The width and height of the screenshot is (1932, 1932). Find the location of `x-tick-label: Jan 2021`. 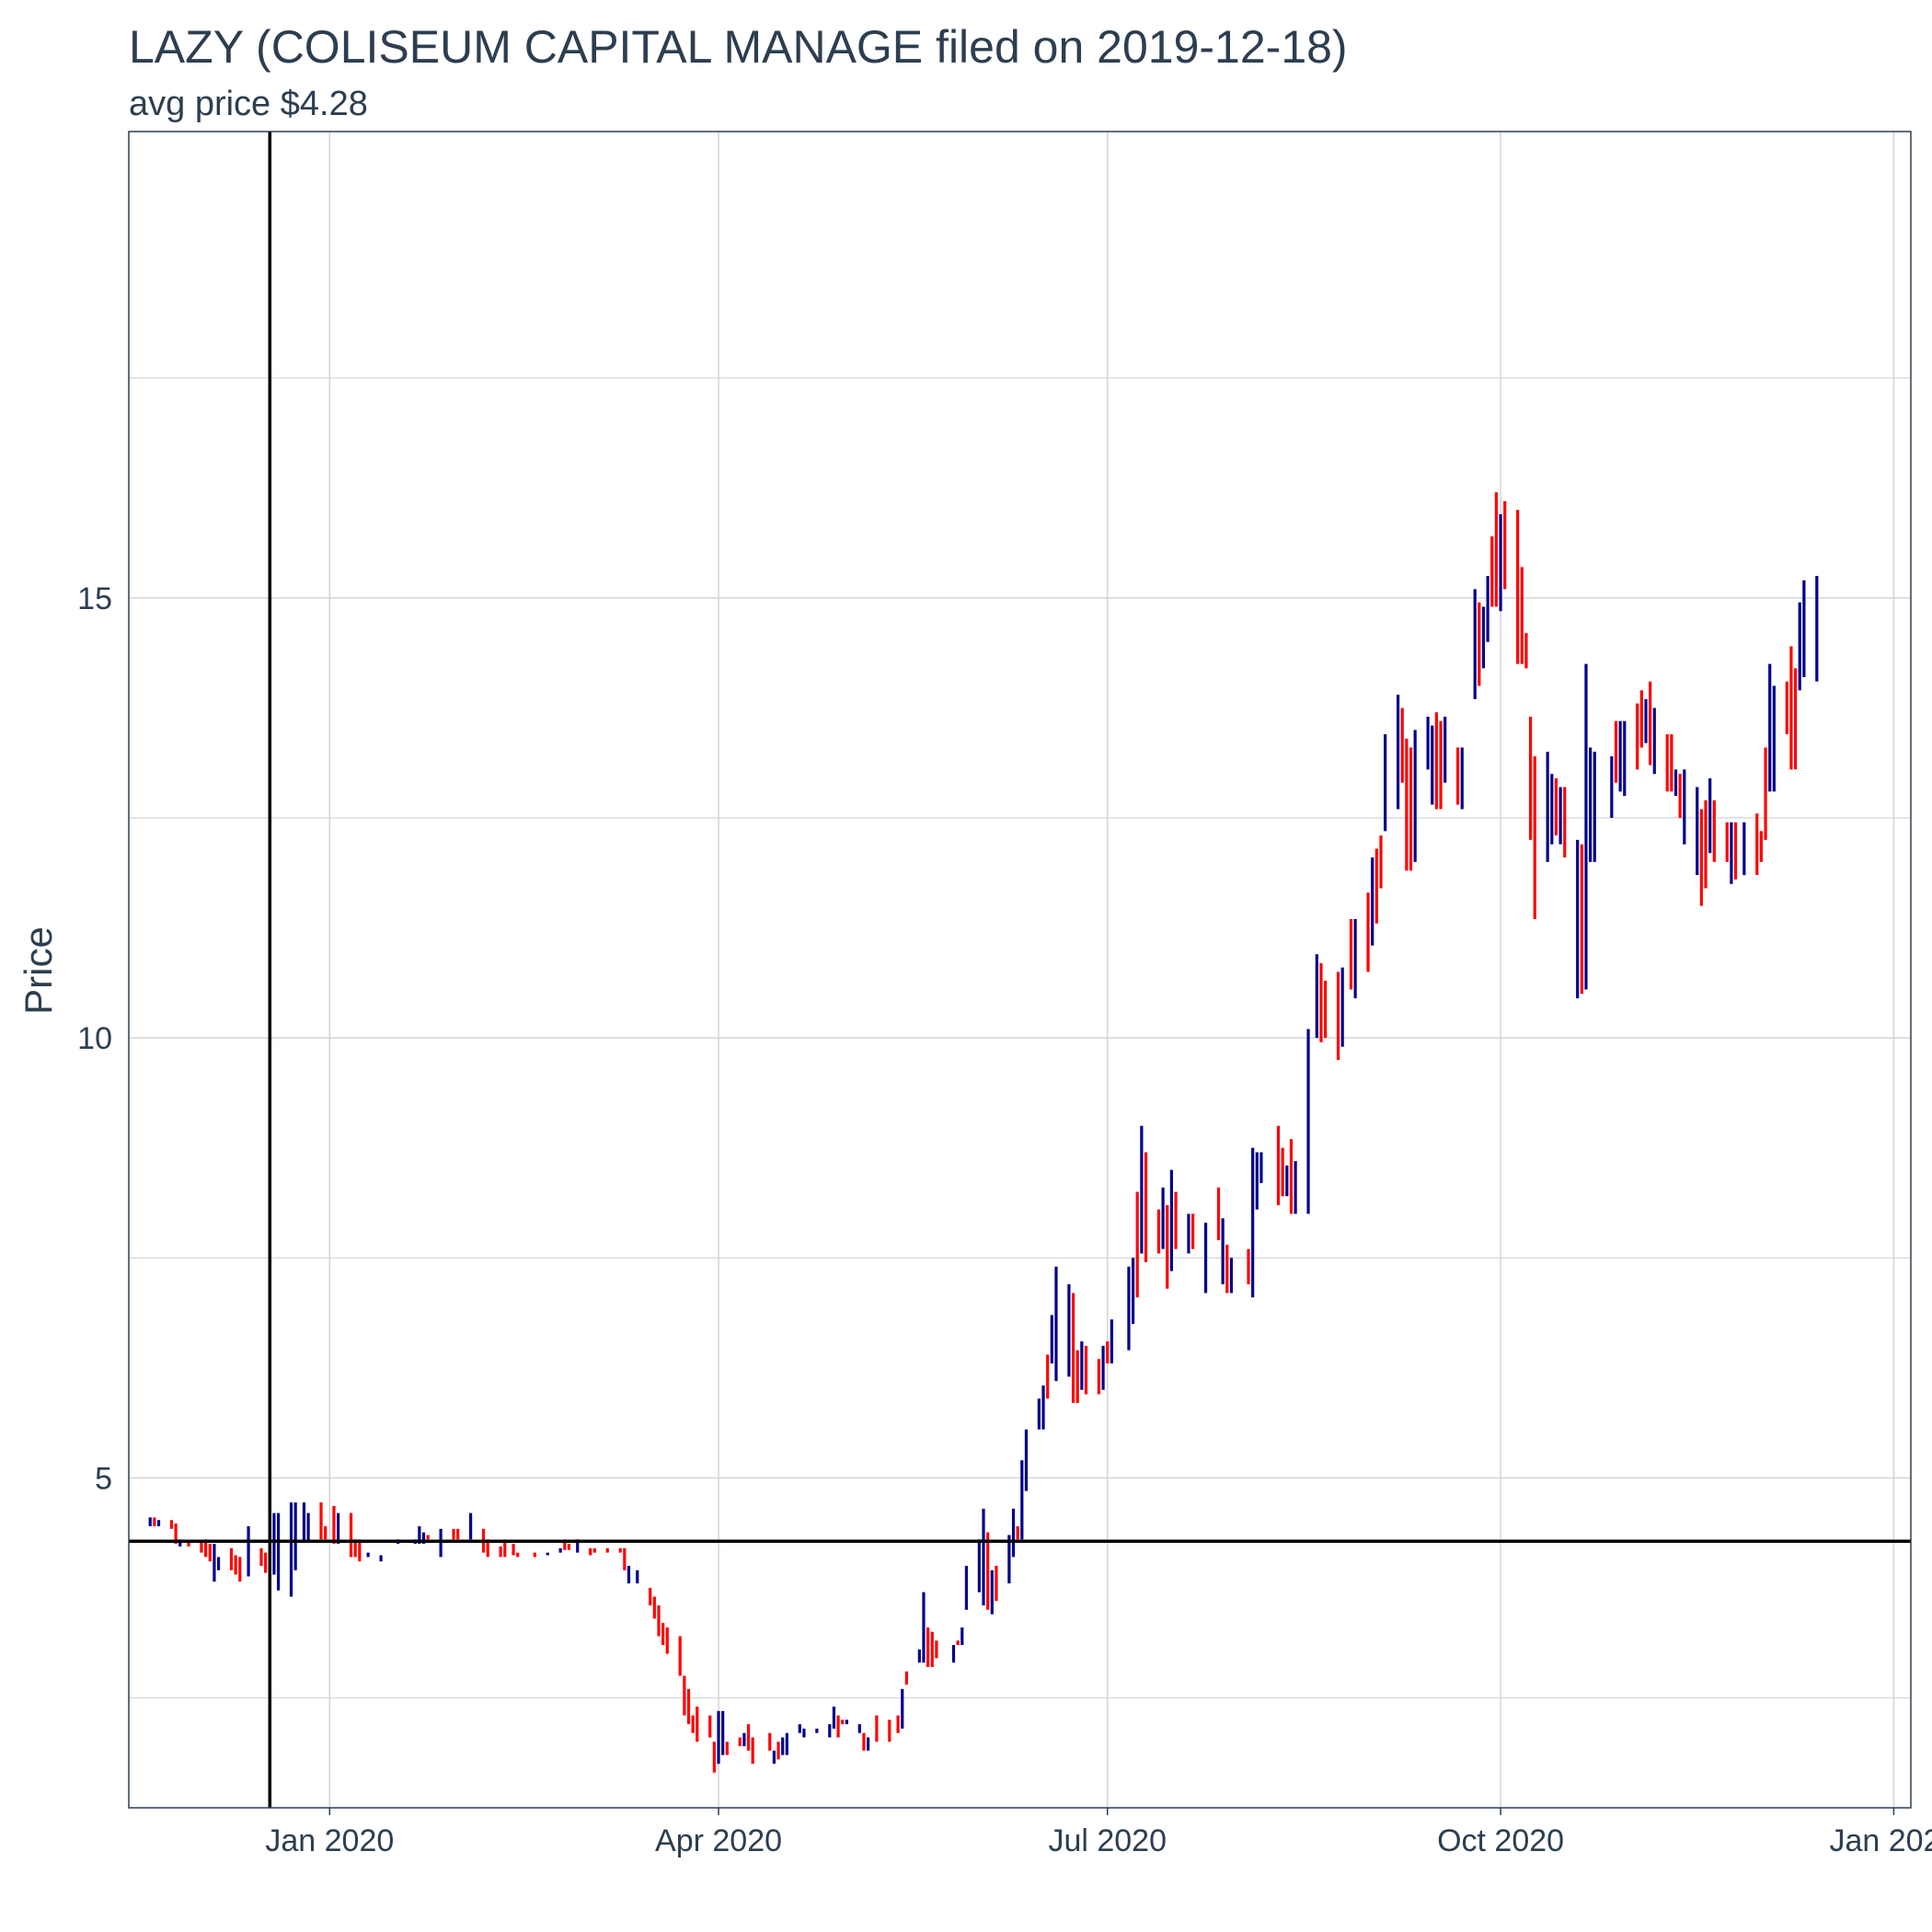

x-tick-label: Jan 2021 is located at coordinates (1880, 1840).